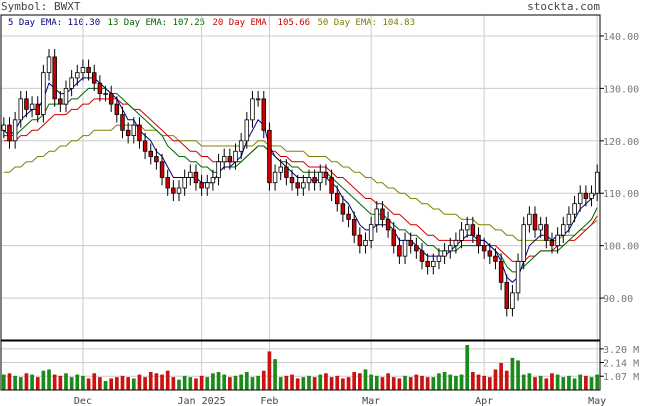 This screenshot has height=406, width=655. Describe the element at coordinates (156, 23) in the screenshot. I see `legend-ema13: 13 Day EMA: 107.25` at that location.